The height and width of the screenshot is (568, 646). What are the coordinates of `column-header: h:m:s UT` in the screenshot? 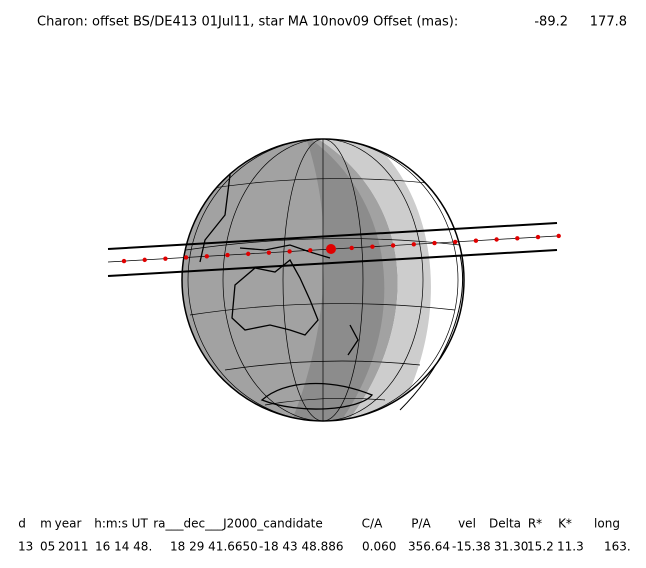 It's located at (121, 524).